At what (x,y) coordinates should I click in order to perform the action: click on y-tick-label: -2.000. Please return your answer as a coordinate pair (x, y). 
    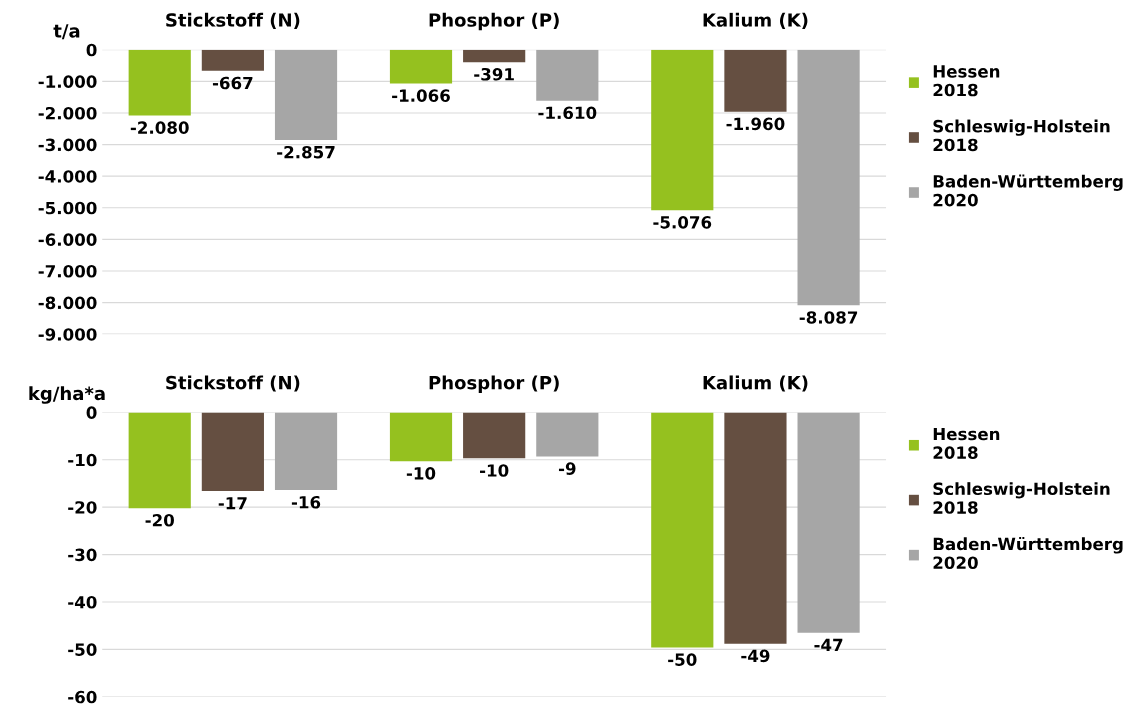
    Looking at the image, I should click on (67, 113).